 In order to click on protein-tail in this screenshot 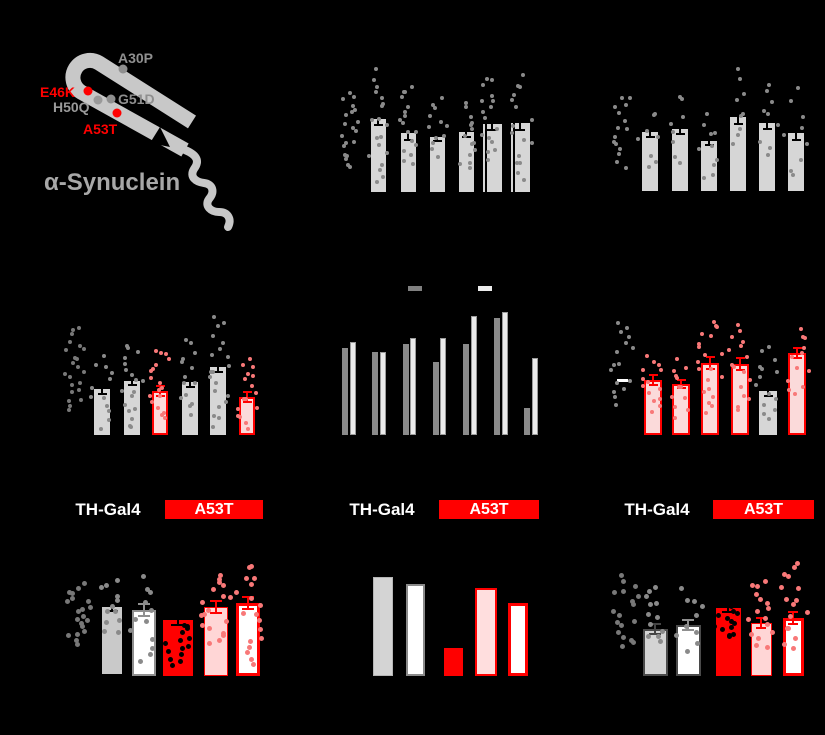, I will do `click(207, 188)`.